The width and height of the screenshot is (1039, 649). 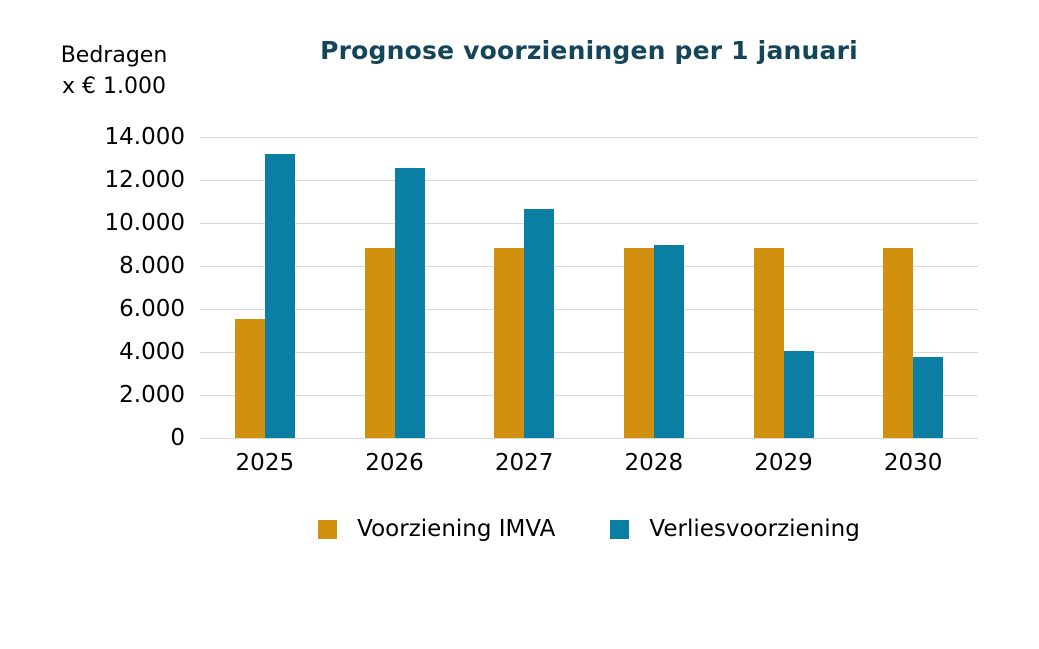 What do you see at coordinates (589, 50) in the screenshot?
I see `chart-title: Prognose voorzieningen per 1 januari` at bounding box center [589, 50].